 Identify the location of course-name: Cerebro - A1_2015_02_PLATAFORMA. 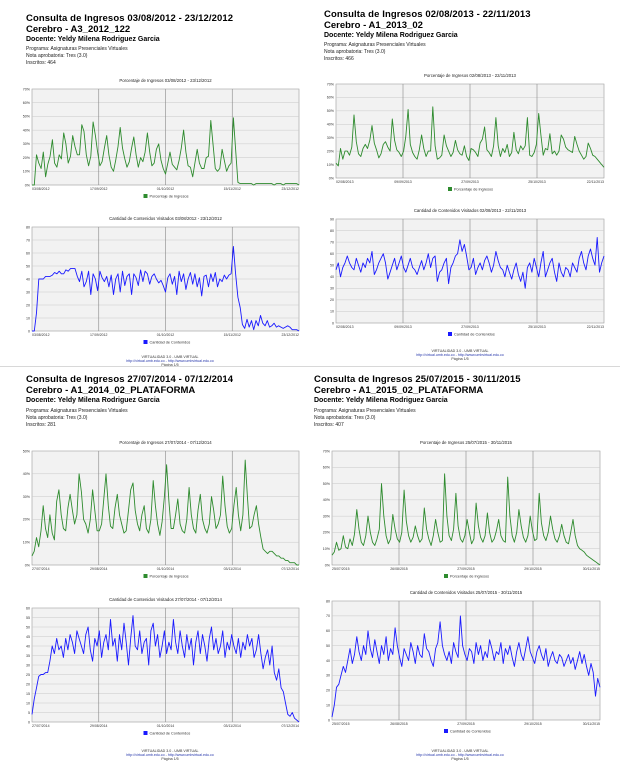
(399, 390).